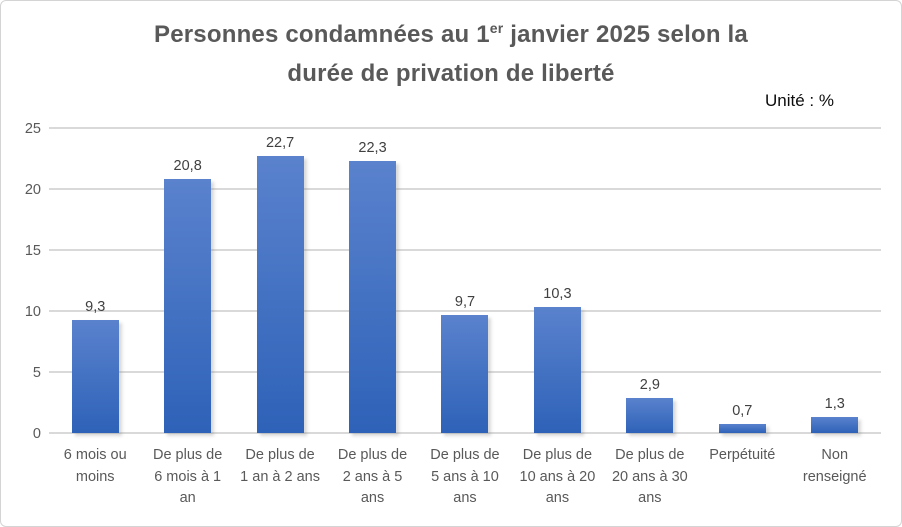 The width and height of the screenshot is (902, 527). Describe the element at coordinates (799, 100) in the screenshot. I see `unit-label: Unité : %` at that location.